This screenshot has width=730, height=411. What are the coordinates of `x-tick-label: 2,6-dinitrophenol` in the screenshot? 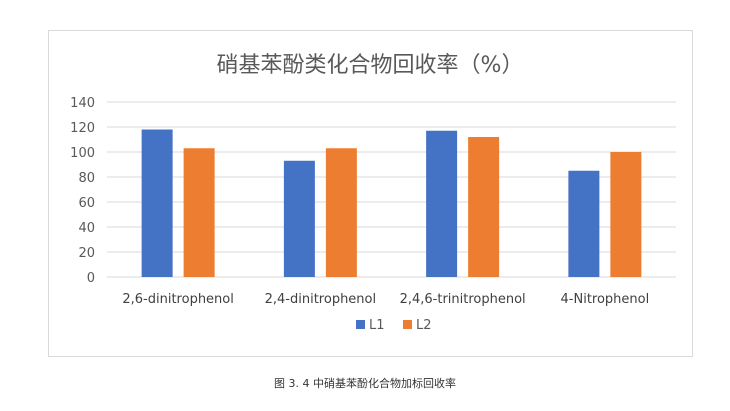 It's located at (177, 299).